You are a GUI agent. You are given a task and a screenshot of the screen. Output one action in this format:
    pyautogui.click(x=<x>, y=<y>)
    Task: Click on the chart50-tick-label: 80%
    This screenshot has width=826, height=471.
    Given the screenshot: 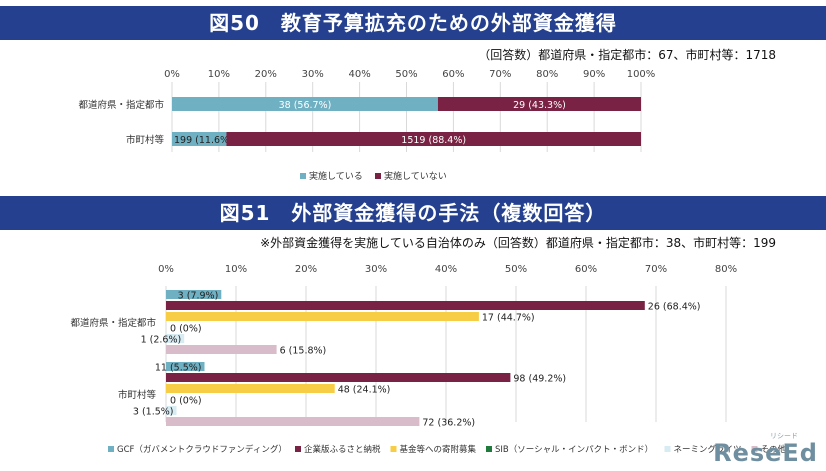 What is the action you would take?
    pyautogui.click(x=547, y=74)
    